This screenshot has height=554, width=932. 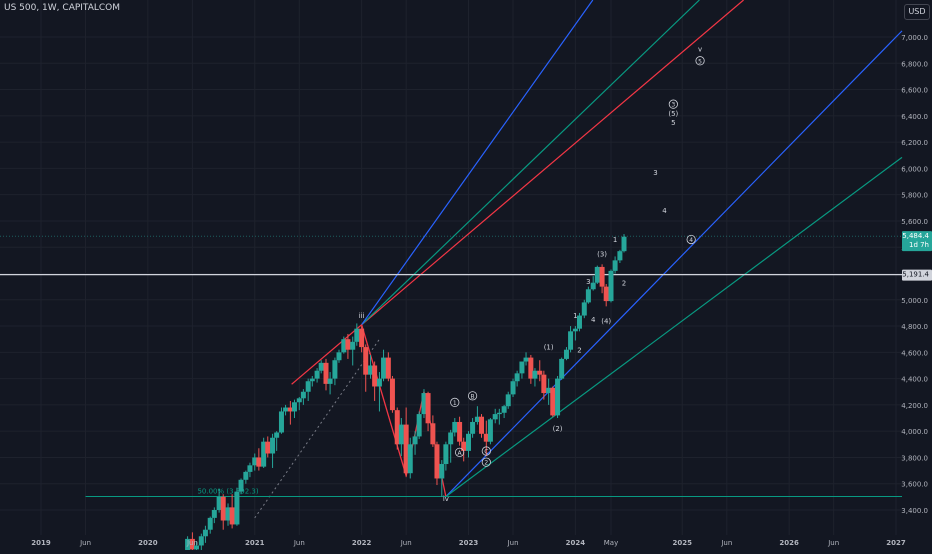 What do you see at coordinates (606, 321) in the screenshot?
I see `wave-label: (4)` at bounding box center [606, 321].